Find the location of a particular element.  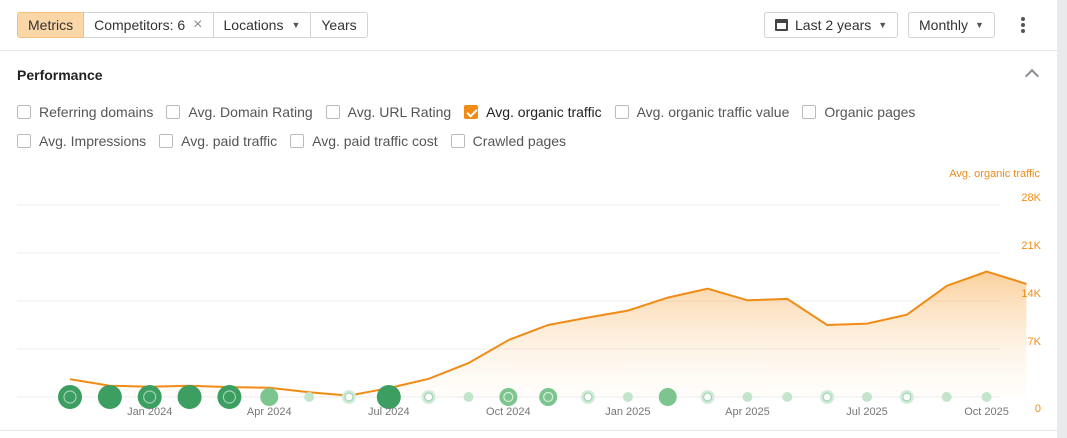

metric-avg-domain-rating: Avg. Domain Rating is located at coordinates (239, 112).